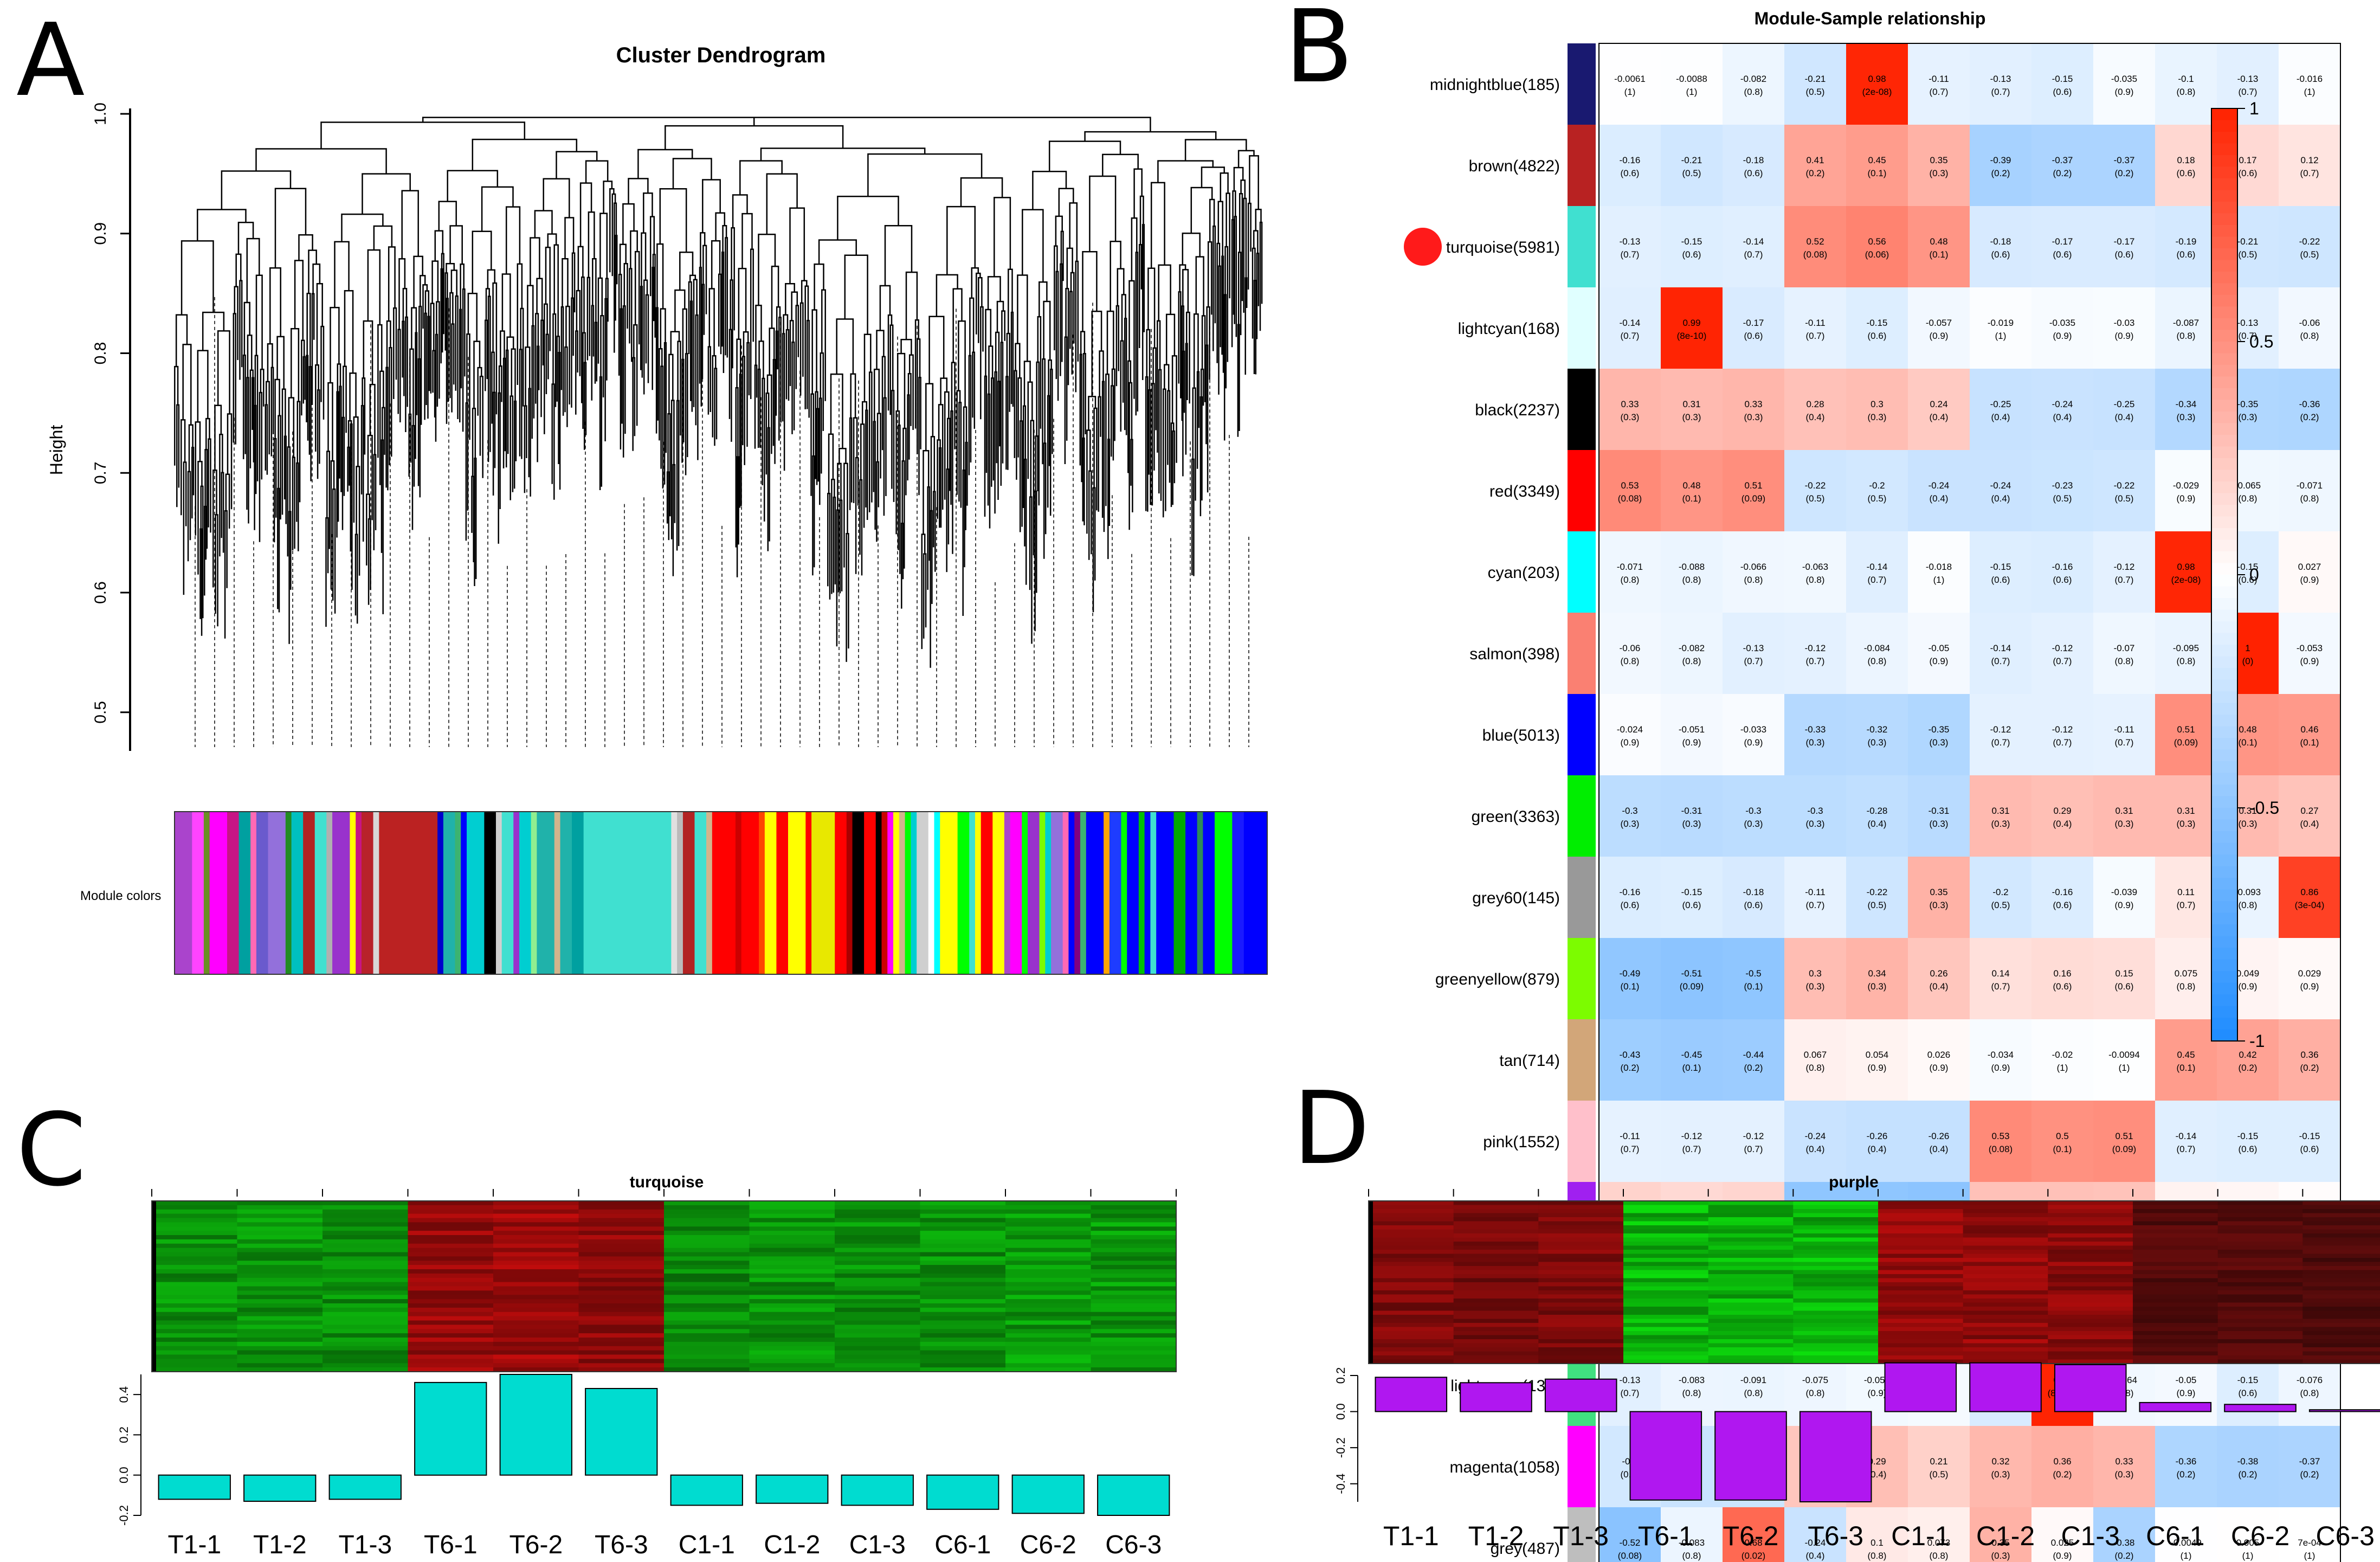  Describe the element at coordinates (1631, 986) in the screenshot. I see `cell-pvalue: (0.1)` at that location.